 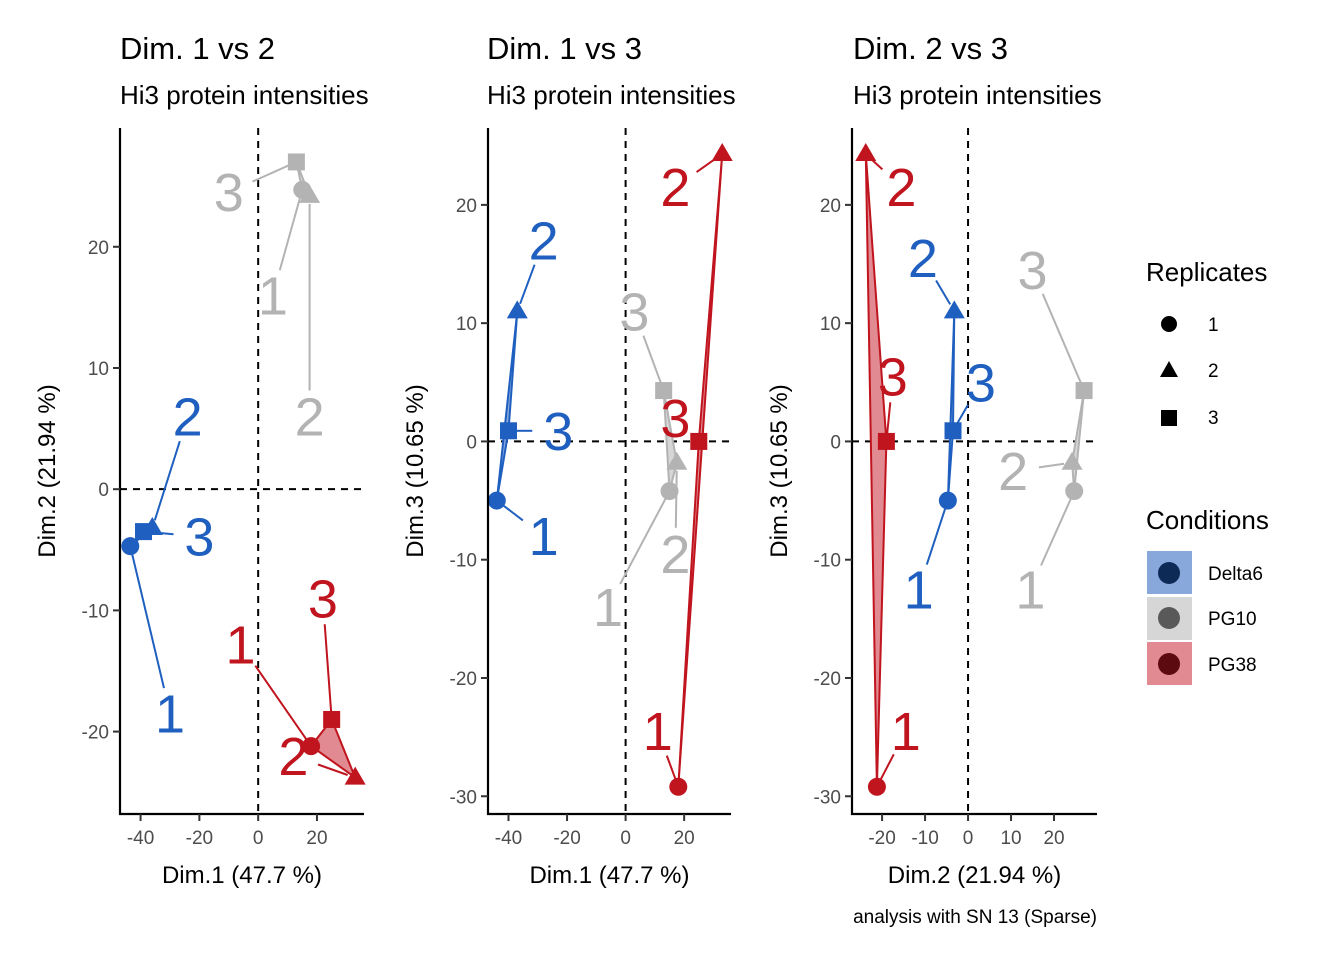 I want to click on legend-label-pg38: PG38, so click(x=1232, y=665).